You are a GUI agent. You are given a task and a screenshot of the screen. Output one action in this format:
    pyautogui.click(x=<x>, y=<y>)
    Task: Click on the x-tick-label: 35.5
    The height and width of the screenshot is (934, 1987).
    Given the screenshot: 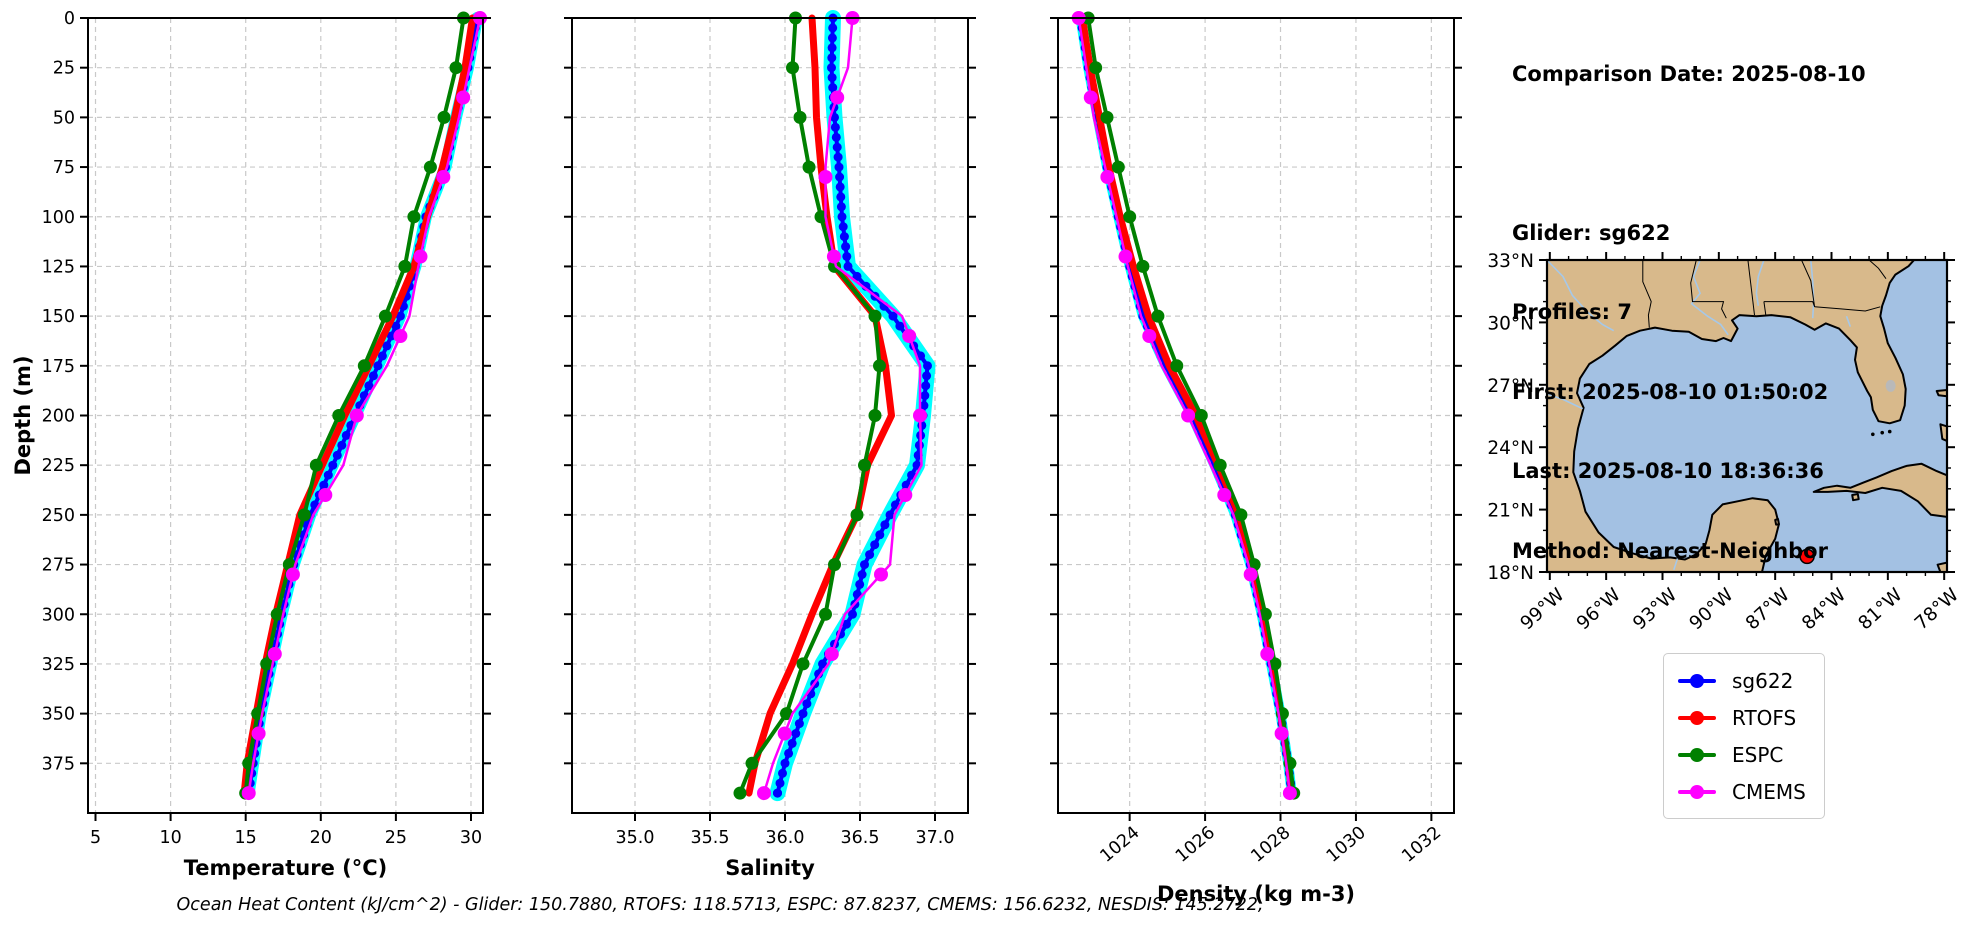 What is the action you would take?
    pyautogui.click(x=710, y=838)
    